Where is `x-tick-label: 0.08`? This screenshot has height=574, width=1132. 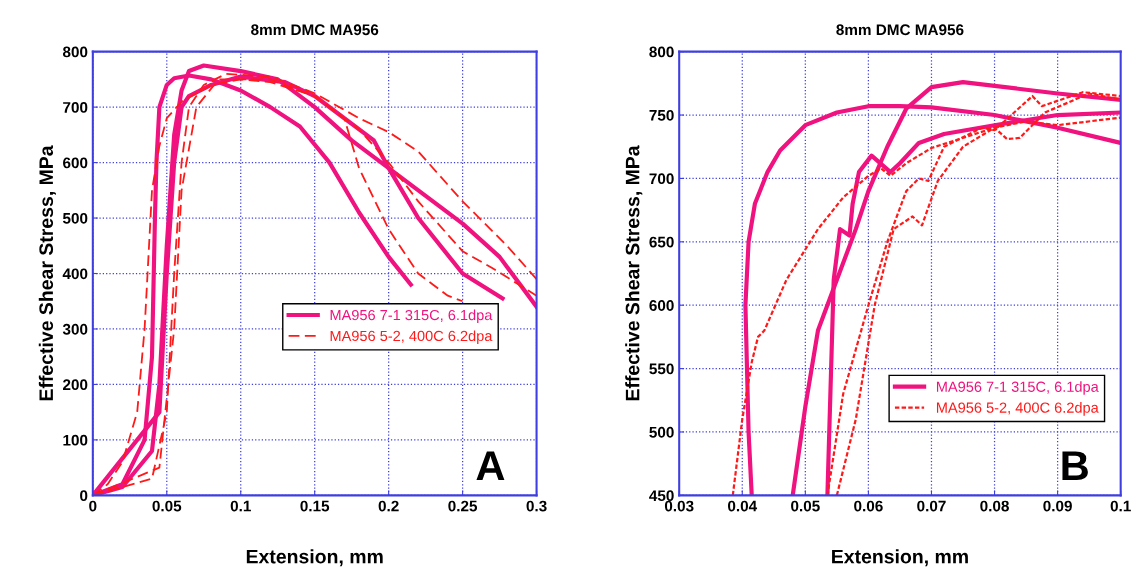
x-tick-label: 0.08 is located at coordinates (994, 506).